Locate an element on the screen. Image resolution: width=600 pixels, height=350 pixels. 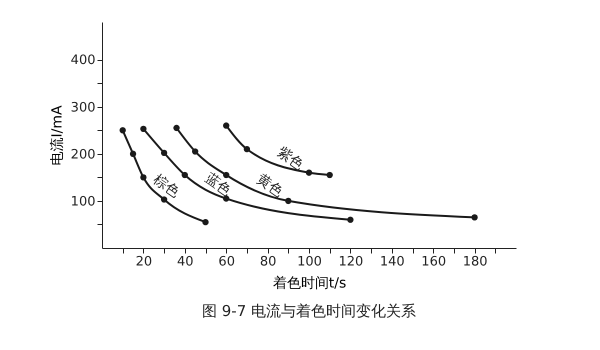
x-tick-label: 180 is located at coordinates (475, 262).